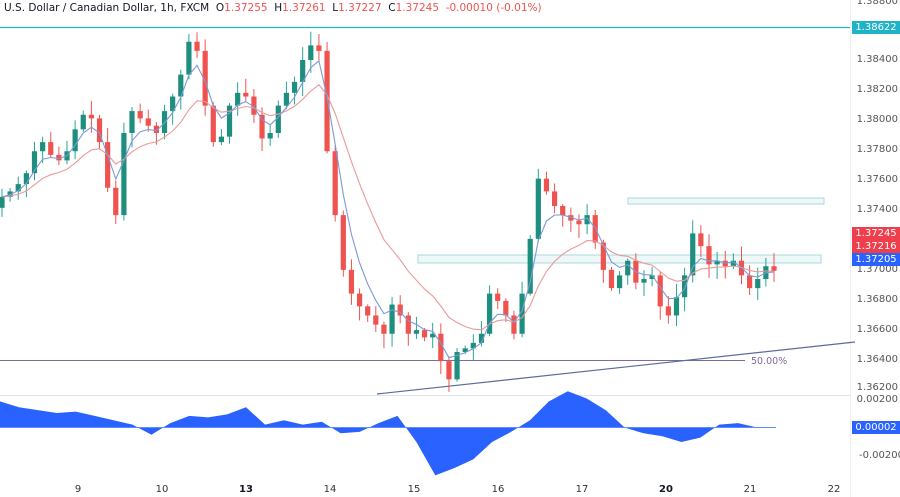 This screenshot has height=497, width=900. Describe the element at coordinates (876, 246) in the screenshot. I see `ema-slow-price-tag: 1.37216` at that location.